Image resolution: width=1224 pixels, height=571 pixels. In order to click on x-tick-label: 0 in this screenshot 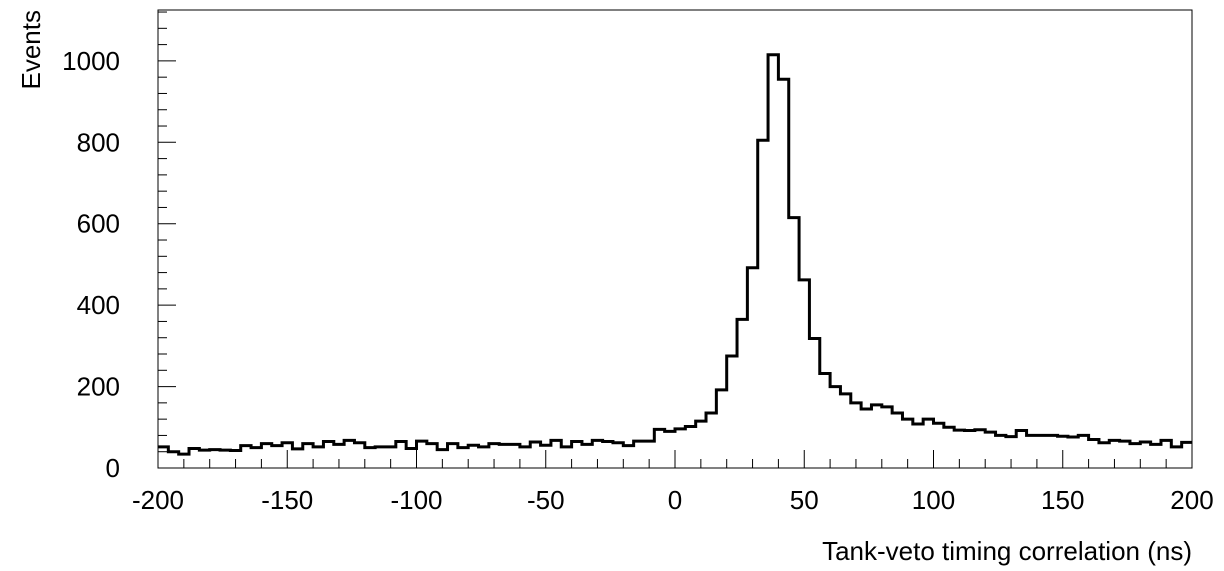, I will do `click(675, 500)`.